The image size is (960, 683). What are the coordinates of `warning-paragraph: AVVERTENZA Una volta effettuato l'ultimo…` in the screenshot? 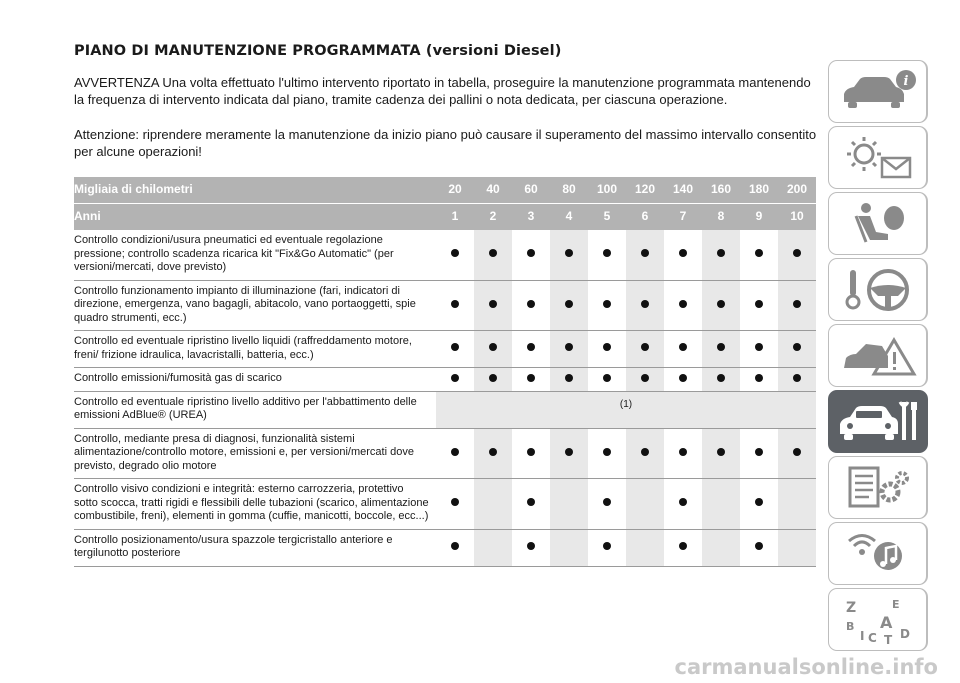 It's located at (442, 91).